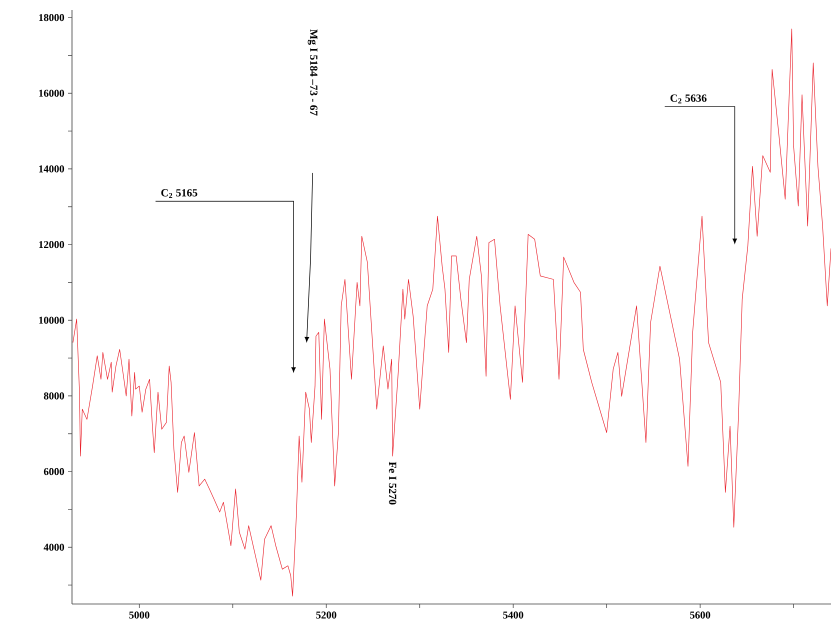 The height and width of the screenshot is (628, 831). What do you see at coordinates (392, 483) in the screenshot?
I see `annotation: Fe I 5270` at bounding box center [392, 483].